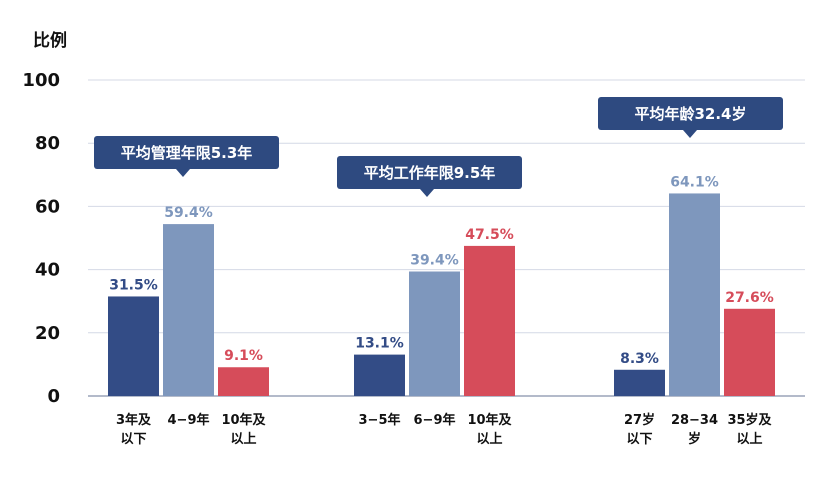 This screenshot has width=832, height=494. I want to click on callout-text: 平均管理年限5.3年, so click(187, 153).